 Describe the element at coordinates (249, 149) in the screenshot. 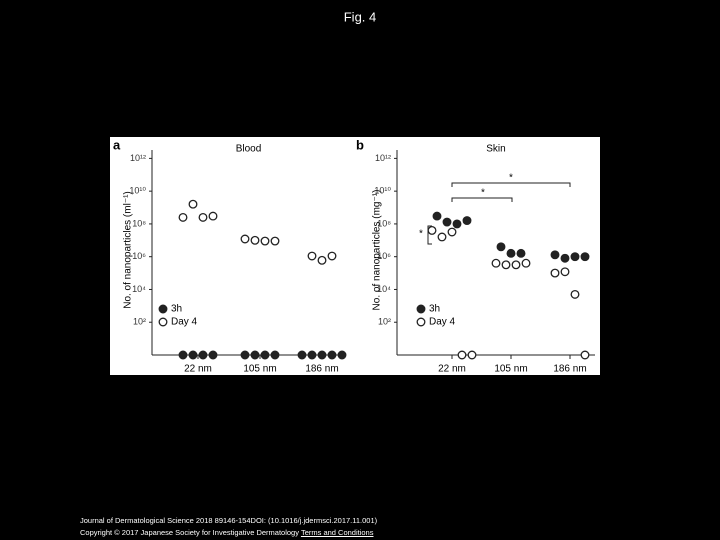

I see `panel-title: Blood` at that location.